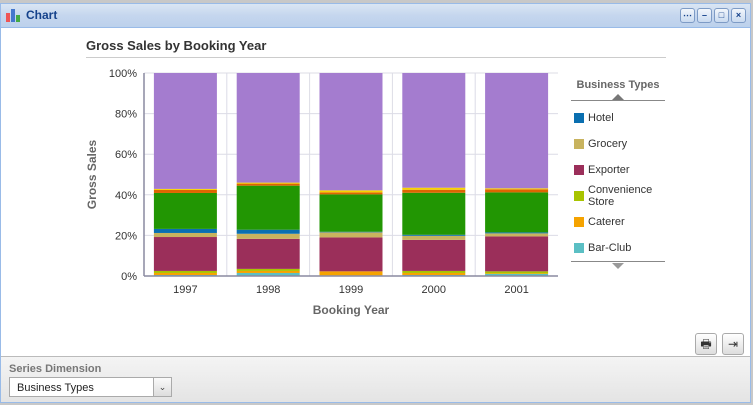 This screenshot has height=405, width=753. Describe the element at coordinates (618, 85) in the screenshot. I see `legend-title: Business Types` at that location.